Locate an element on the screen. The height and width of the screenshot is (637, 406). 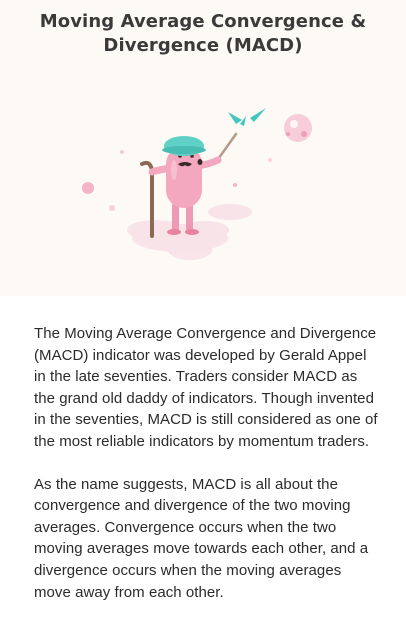
planet-icon is located at coordinates (298, 128).